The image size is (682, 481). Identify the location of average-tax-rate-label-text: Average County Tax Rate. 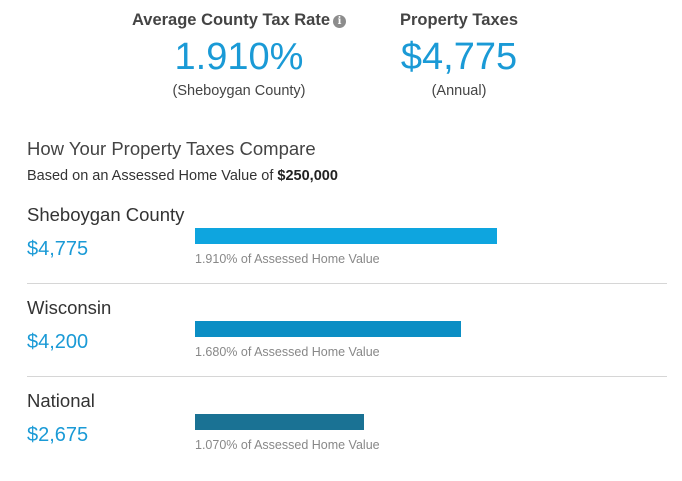
(231, 20).